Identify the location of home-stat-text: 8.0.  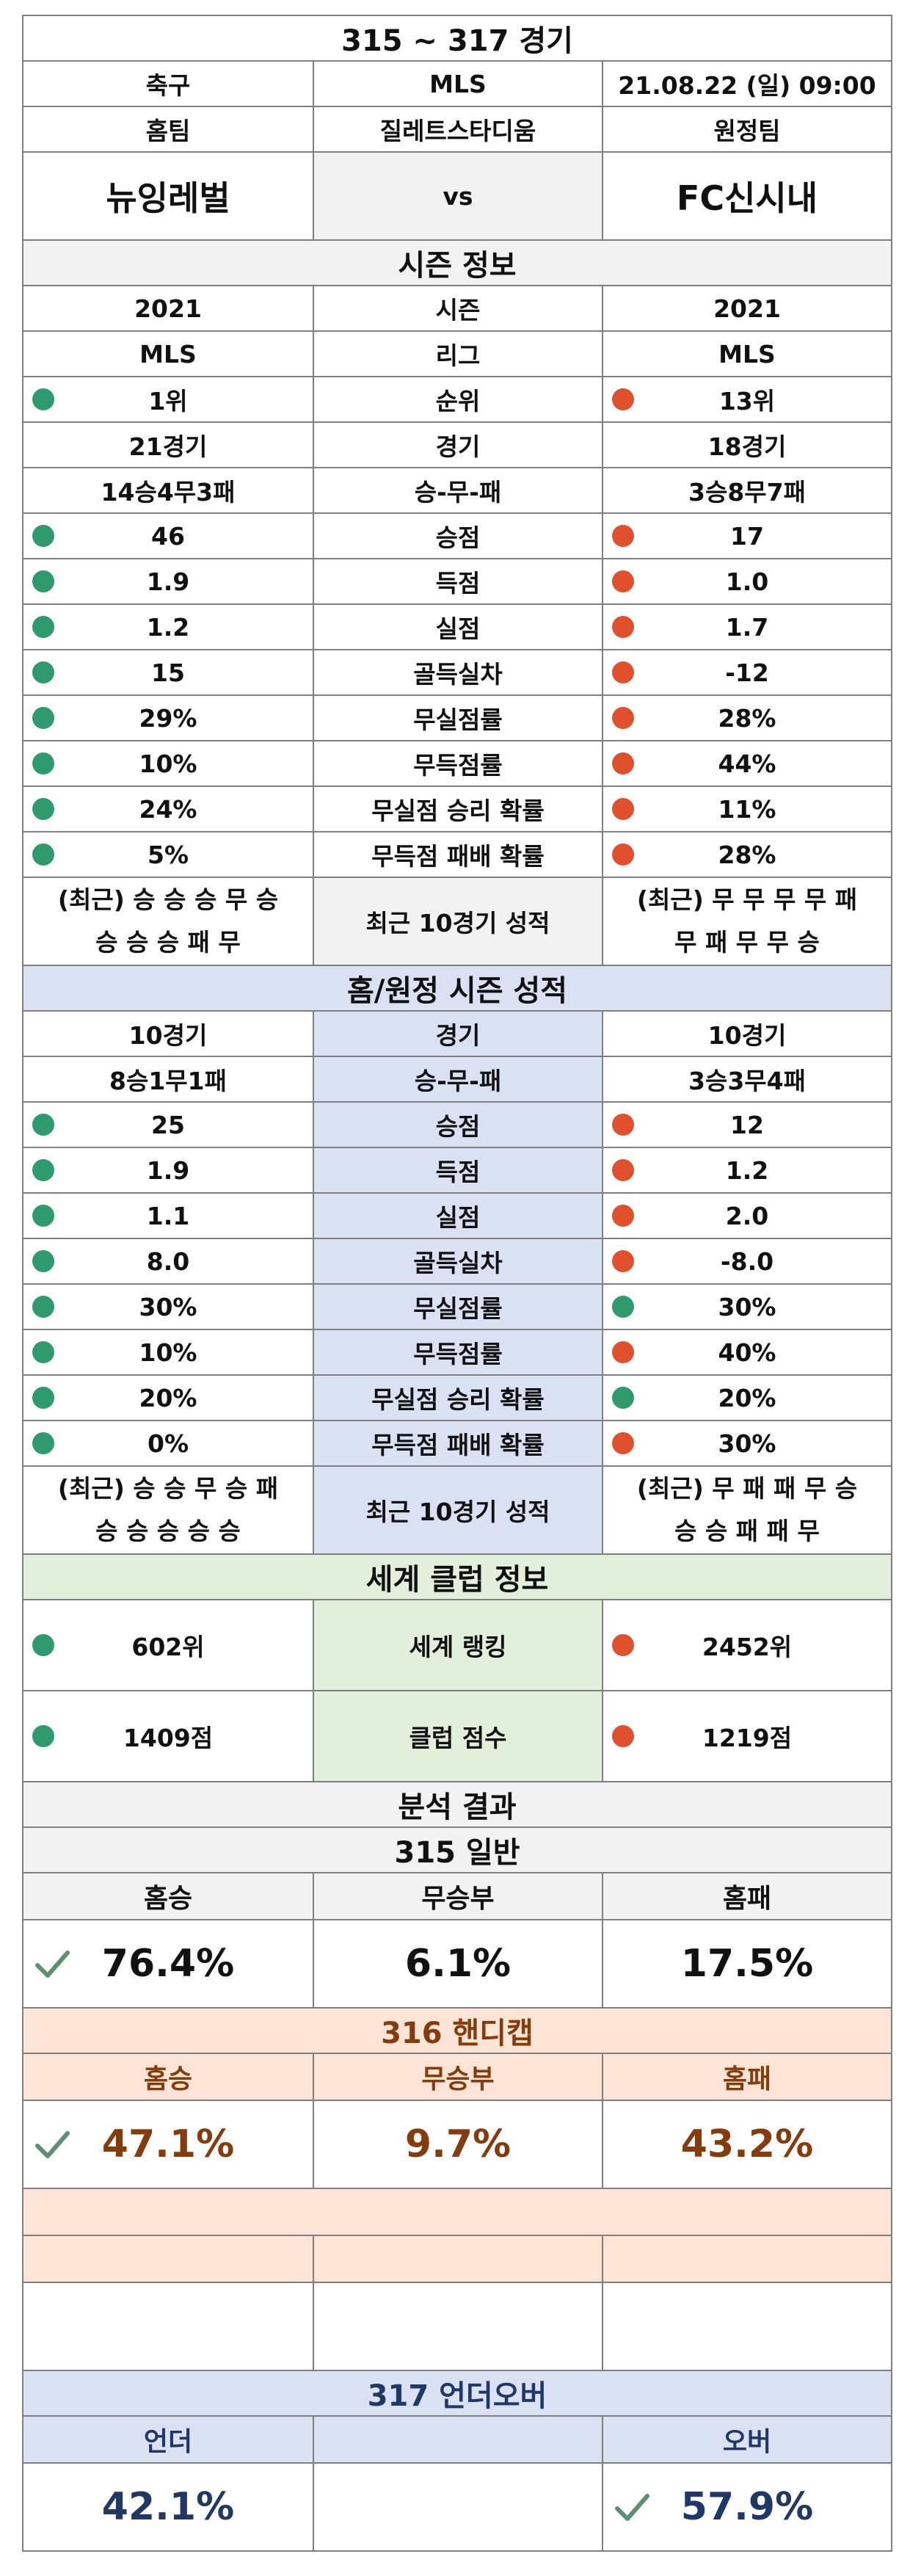
(168, 1261).